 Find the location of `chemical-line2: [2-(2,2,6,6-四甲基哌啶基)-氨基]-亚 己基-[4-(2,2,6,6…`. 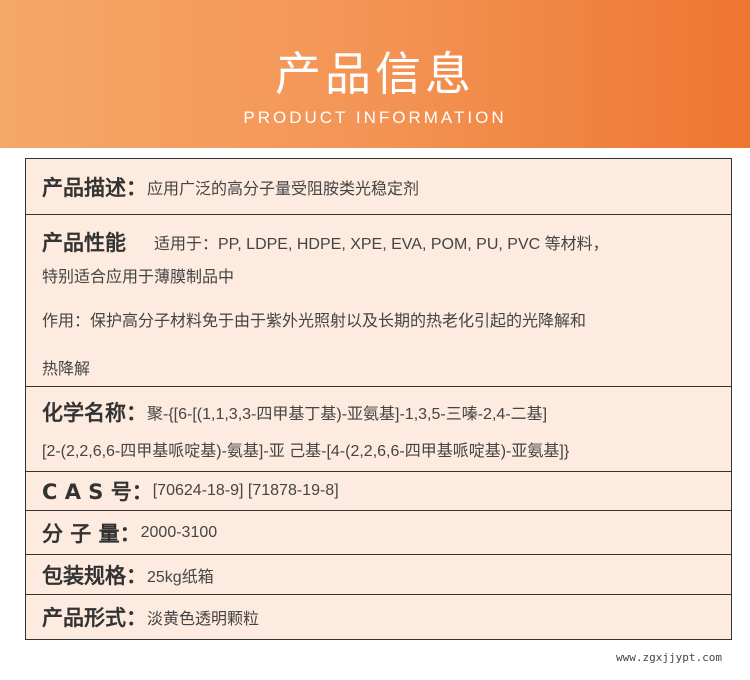

chemical-line2: [2-(2,2,6,6-四甲基哌啶基)-氨基]-亚 己基-[4-(2,2,6,6… is located at coordinates (306, 451).